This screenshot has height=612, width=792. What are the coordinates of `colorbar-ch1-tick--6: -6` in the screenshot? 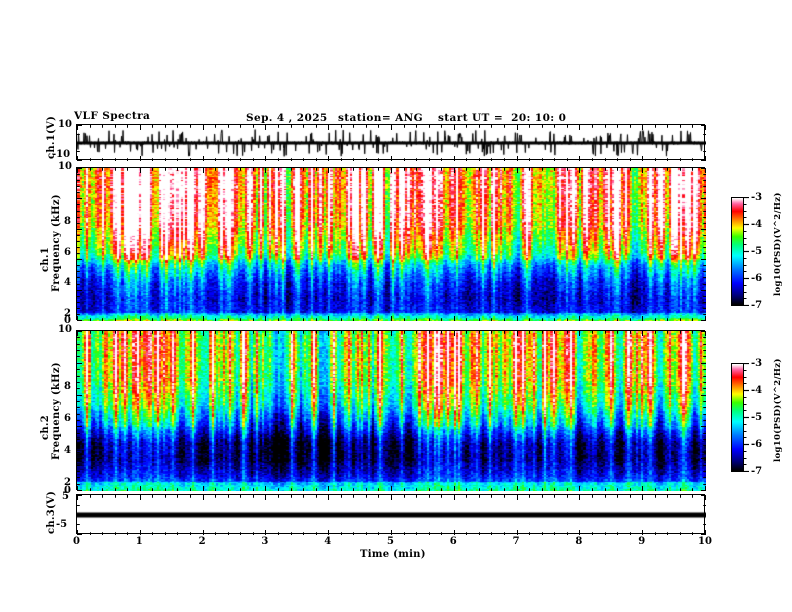 It's located at (757, 278).